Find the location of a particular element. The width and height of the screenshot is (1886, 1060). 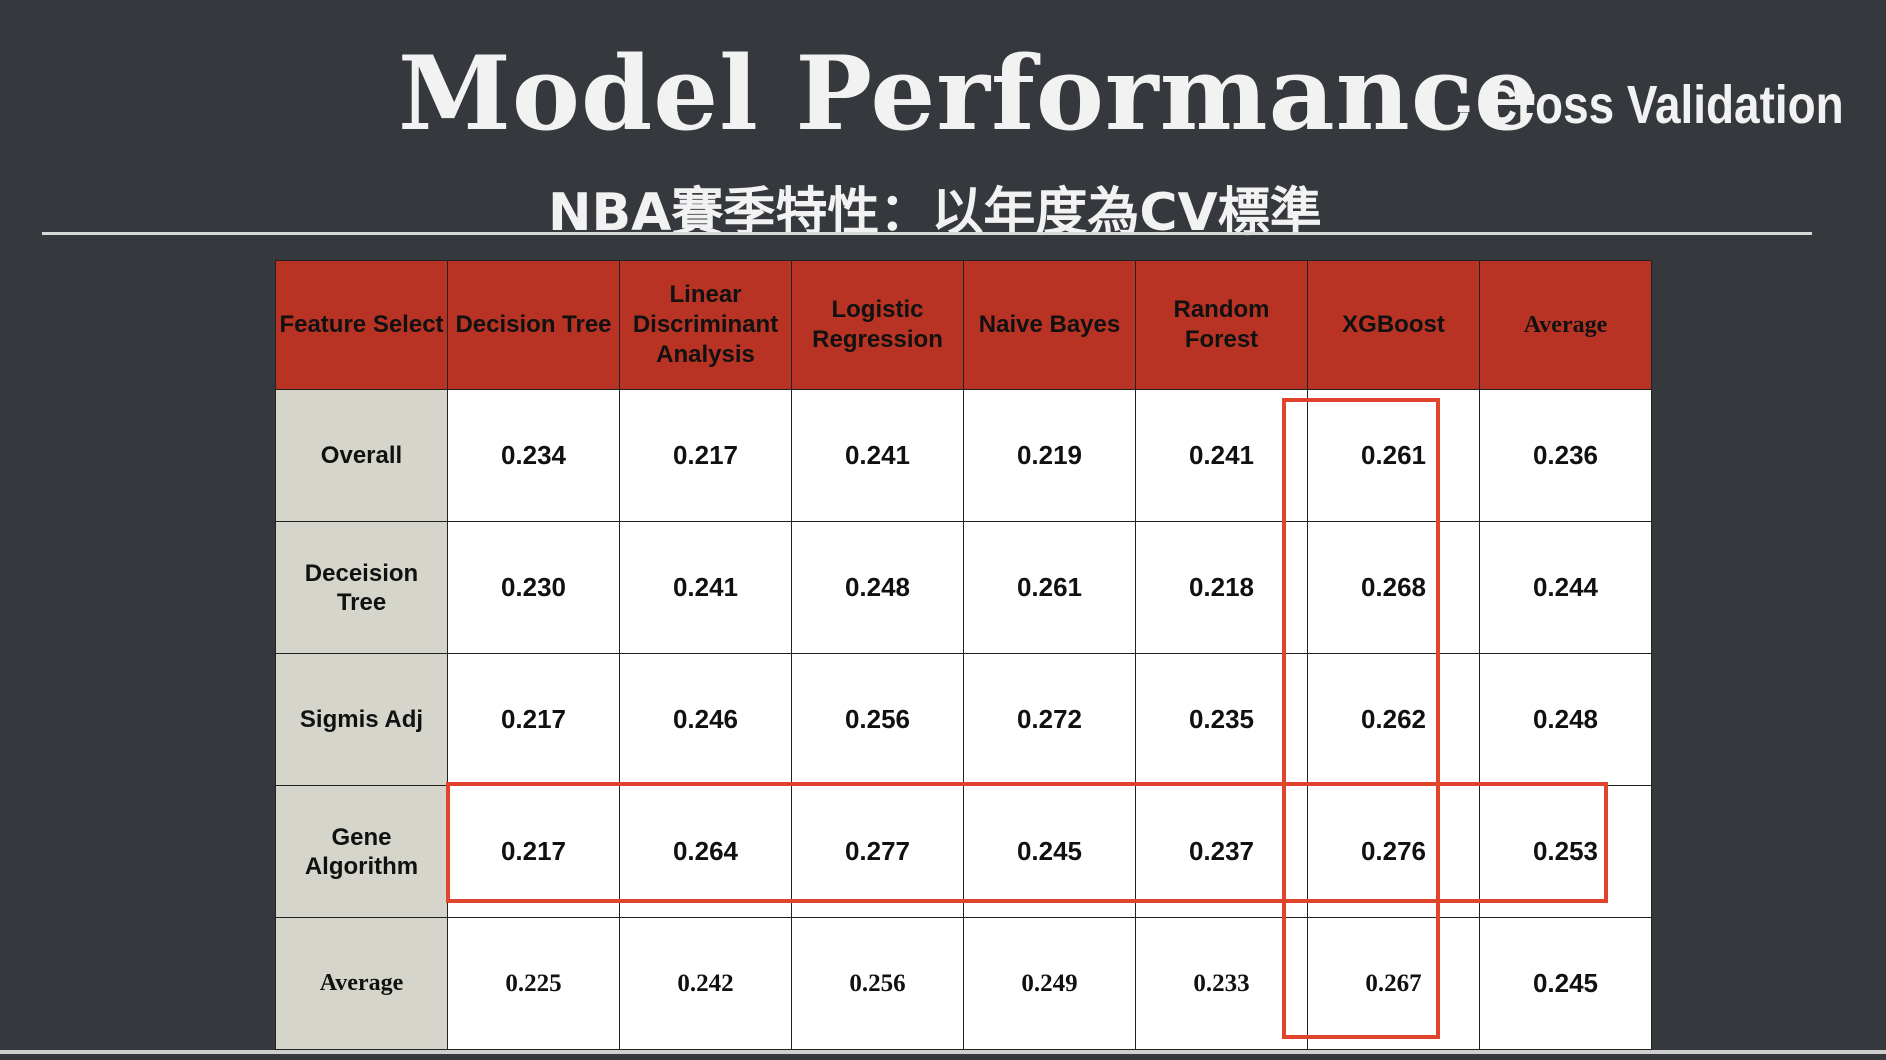

slide-title-suffix: - Cross Validation is located at coordinates (1650, 105).